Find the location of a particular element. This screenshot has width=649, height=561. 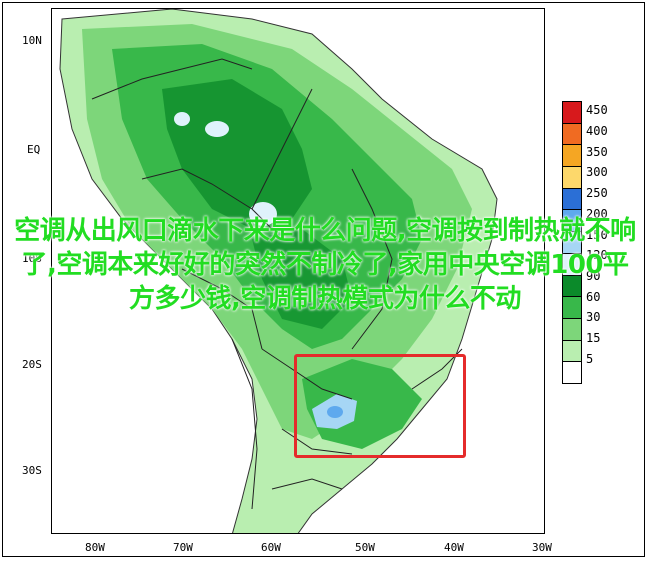

lon-label-60w: 60W is located at coordinates (271, 547).